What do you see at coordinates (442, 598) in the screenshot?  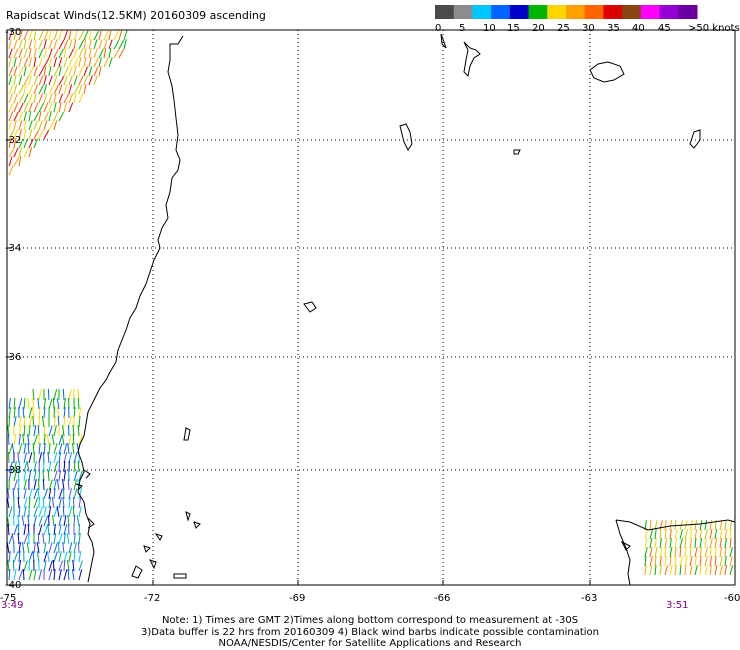 I see `x-label: -66` at bounding box center [442, 598].